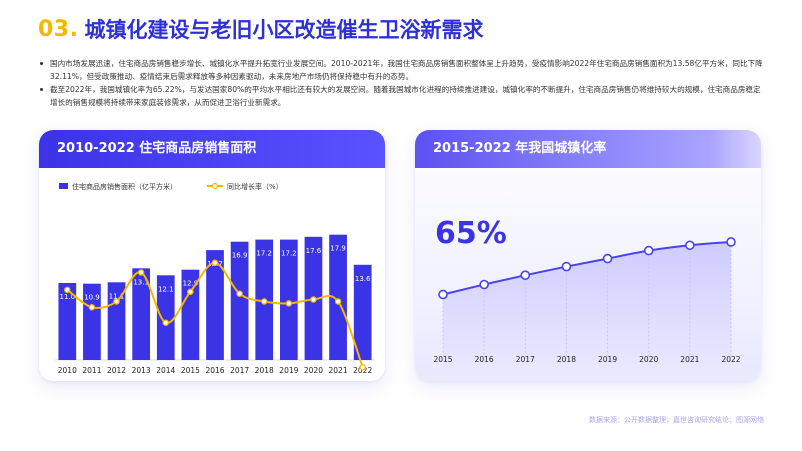 Image resolution: width=802 pixels, height=451 pixels. What do you see at coordinates (116, 370) in the screenshot?
I see `x-tick-label: 2012` at bounding box center [116, 370].